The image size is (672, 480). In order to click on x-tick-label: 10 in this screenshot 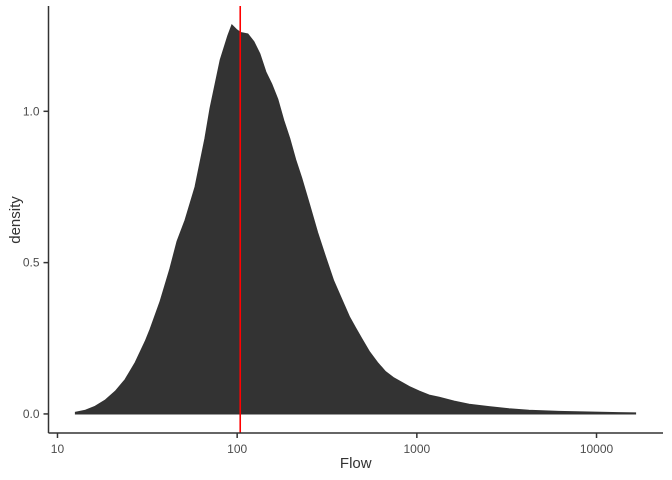, I will do `click(58, 449)`.